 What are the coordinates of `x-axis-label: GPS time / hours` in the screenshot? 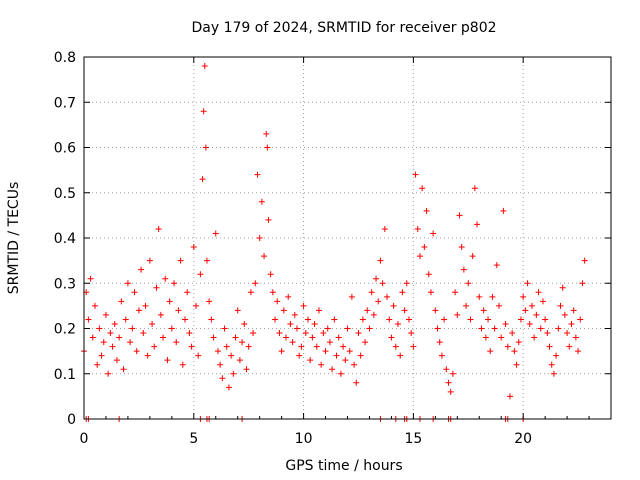 It's located at (343, 466).